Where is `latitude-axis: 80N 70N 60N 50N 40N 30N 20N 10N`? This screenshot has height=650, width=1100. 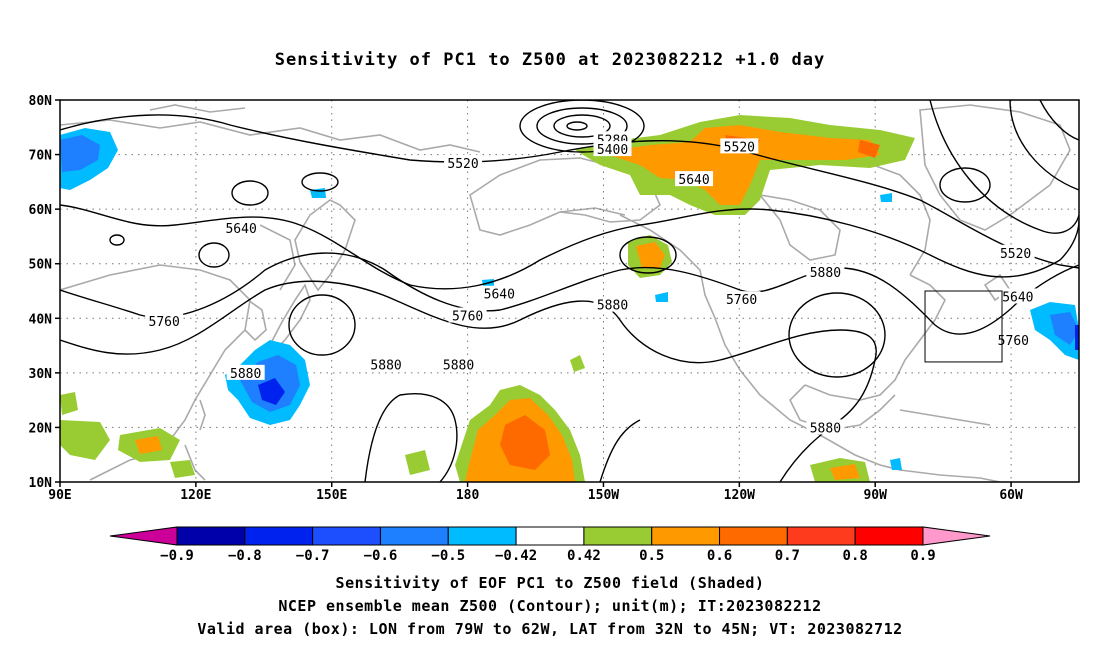 latitude-axis: 80N 70N 60N 50N 40N 30N 20N 10N is located at coordinates (44, 292).